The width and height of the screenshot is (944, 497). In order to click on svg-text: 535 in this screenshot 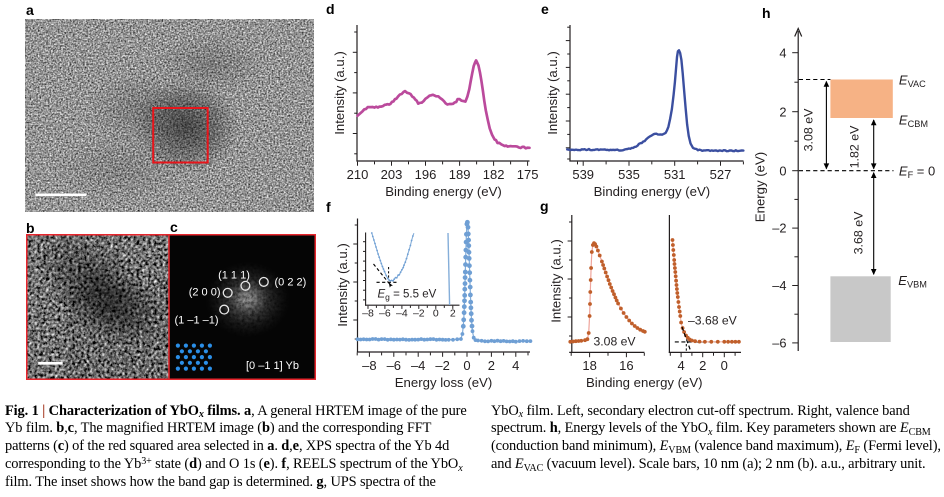, I will do `click(629, 174)`.